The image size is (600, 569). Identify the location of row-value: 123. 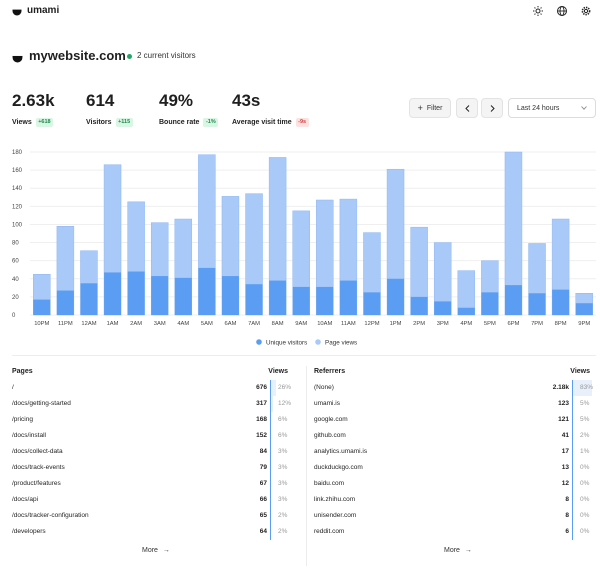
(563, 403).